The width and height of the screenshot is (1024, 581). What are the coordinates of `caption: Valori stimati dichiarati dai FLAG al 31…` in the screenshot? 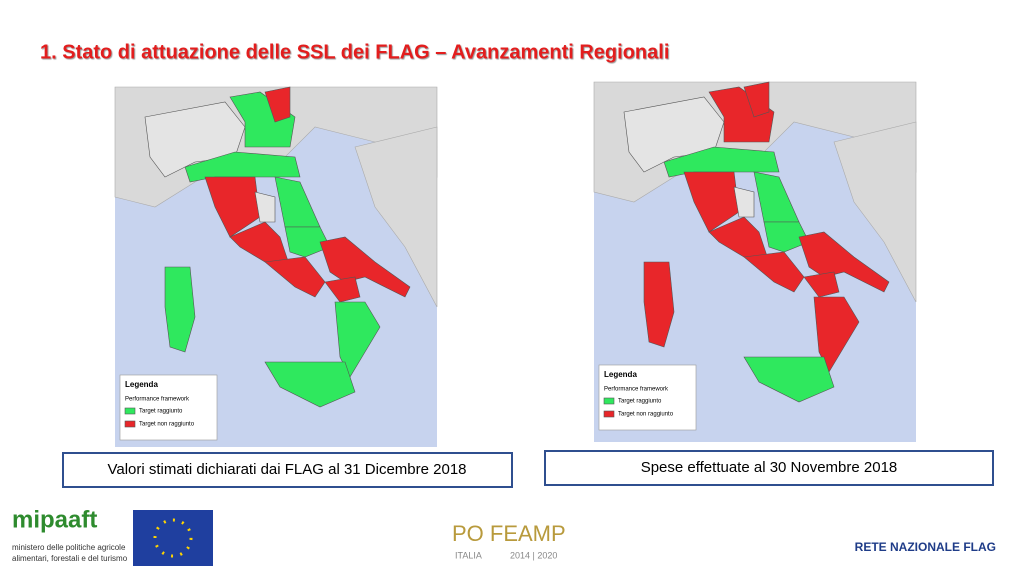 It's located at (286, 469).